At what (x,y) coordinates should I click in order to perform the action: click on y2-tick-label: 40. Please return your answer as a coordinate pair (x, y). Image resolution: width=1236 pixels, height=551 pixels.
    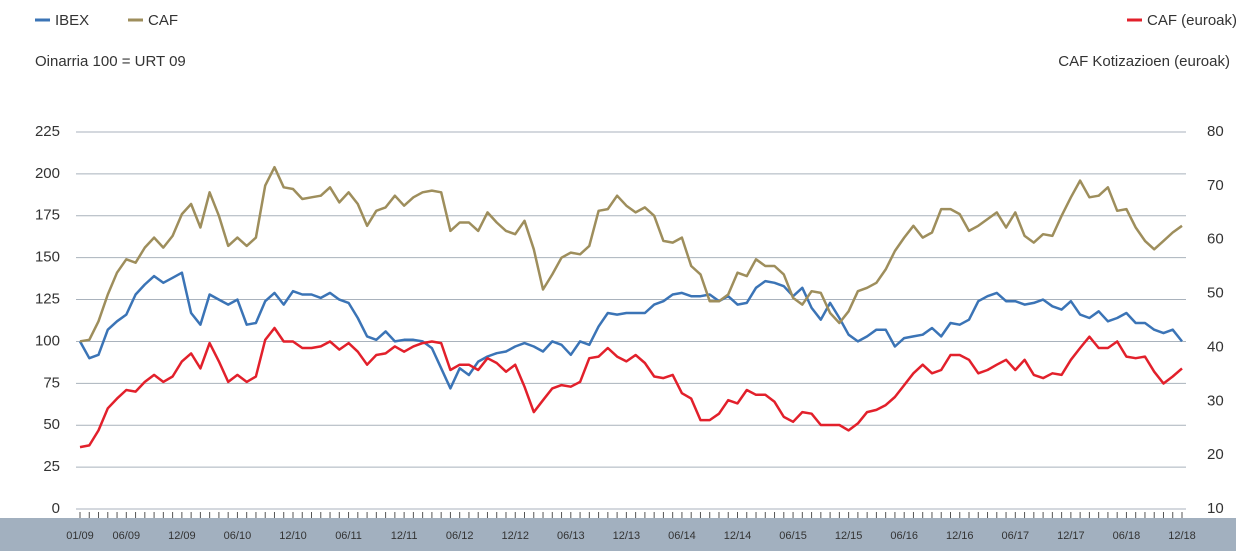
    Looking at the image, I should click on (1215, 346).